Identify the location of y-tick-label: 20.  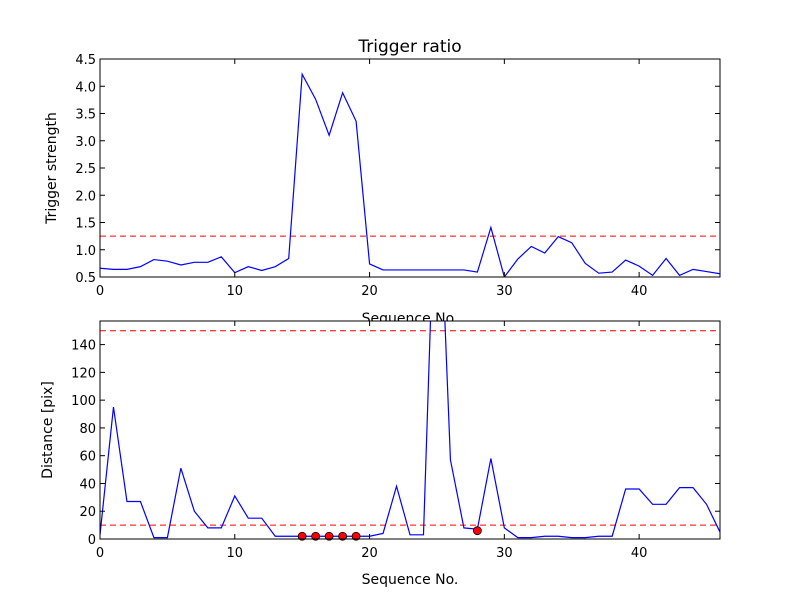
(87, 512).